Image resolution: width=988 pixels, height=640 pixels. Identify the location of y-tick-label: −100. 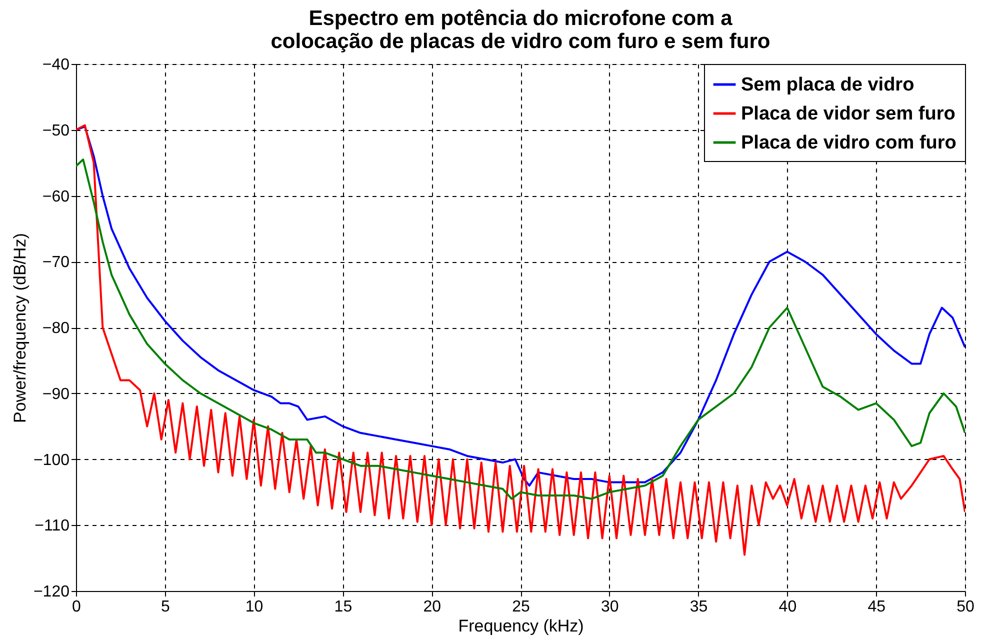
(51, 460).